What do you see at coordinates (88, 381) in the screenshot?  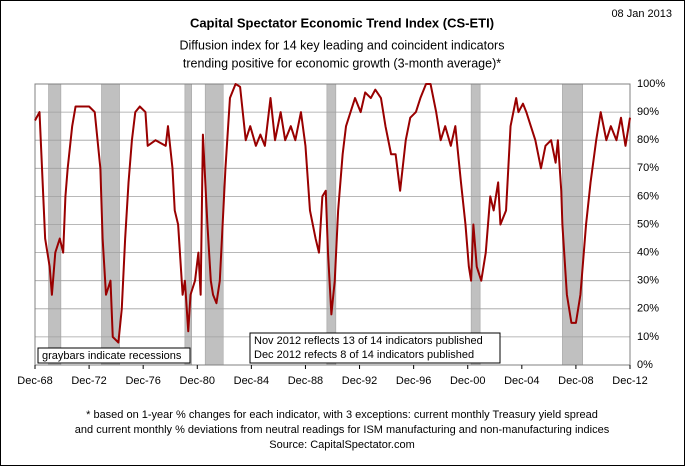 I see `x-tick-label: Dec-72` at bounding box center [88, 381].